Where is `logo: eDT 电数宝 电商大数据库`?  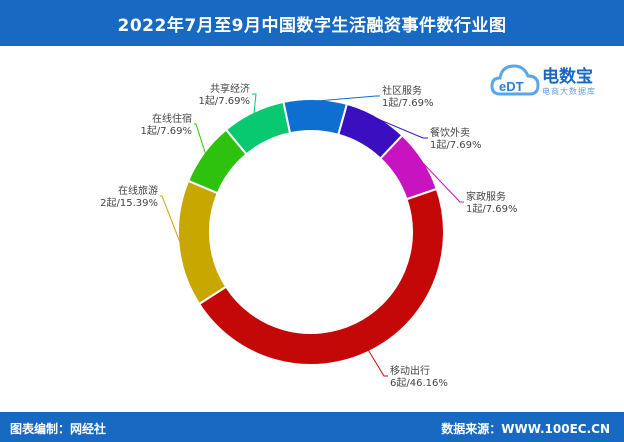 logo: eDT 电数宝 电商大数据库 is located at coordinates (550, 82).